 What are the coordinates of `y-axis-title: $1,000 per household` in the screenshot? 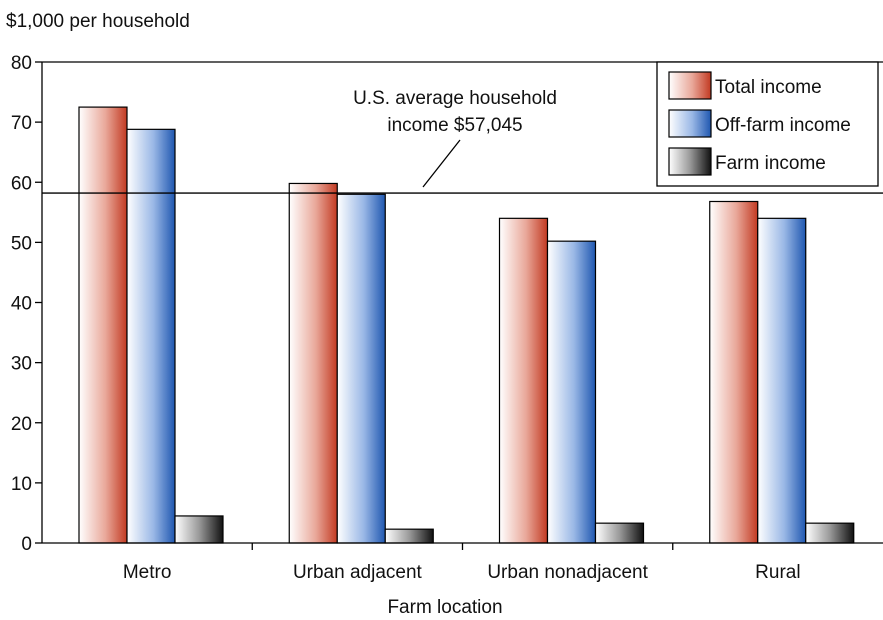 It's located at (98, 21).